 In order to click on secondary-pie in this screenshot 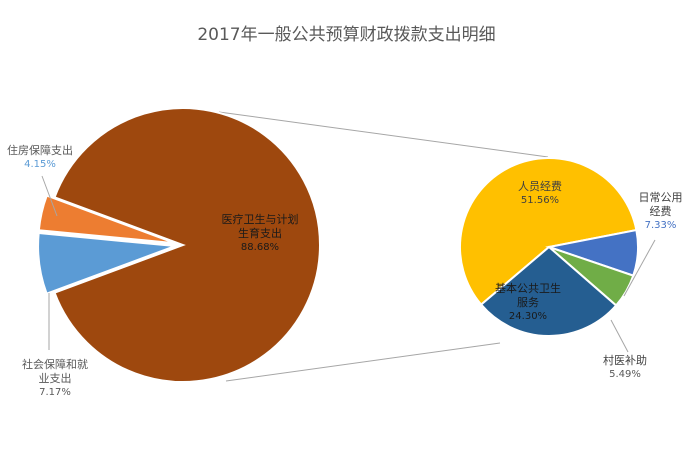, I will do `click(549, 247)`.